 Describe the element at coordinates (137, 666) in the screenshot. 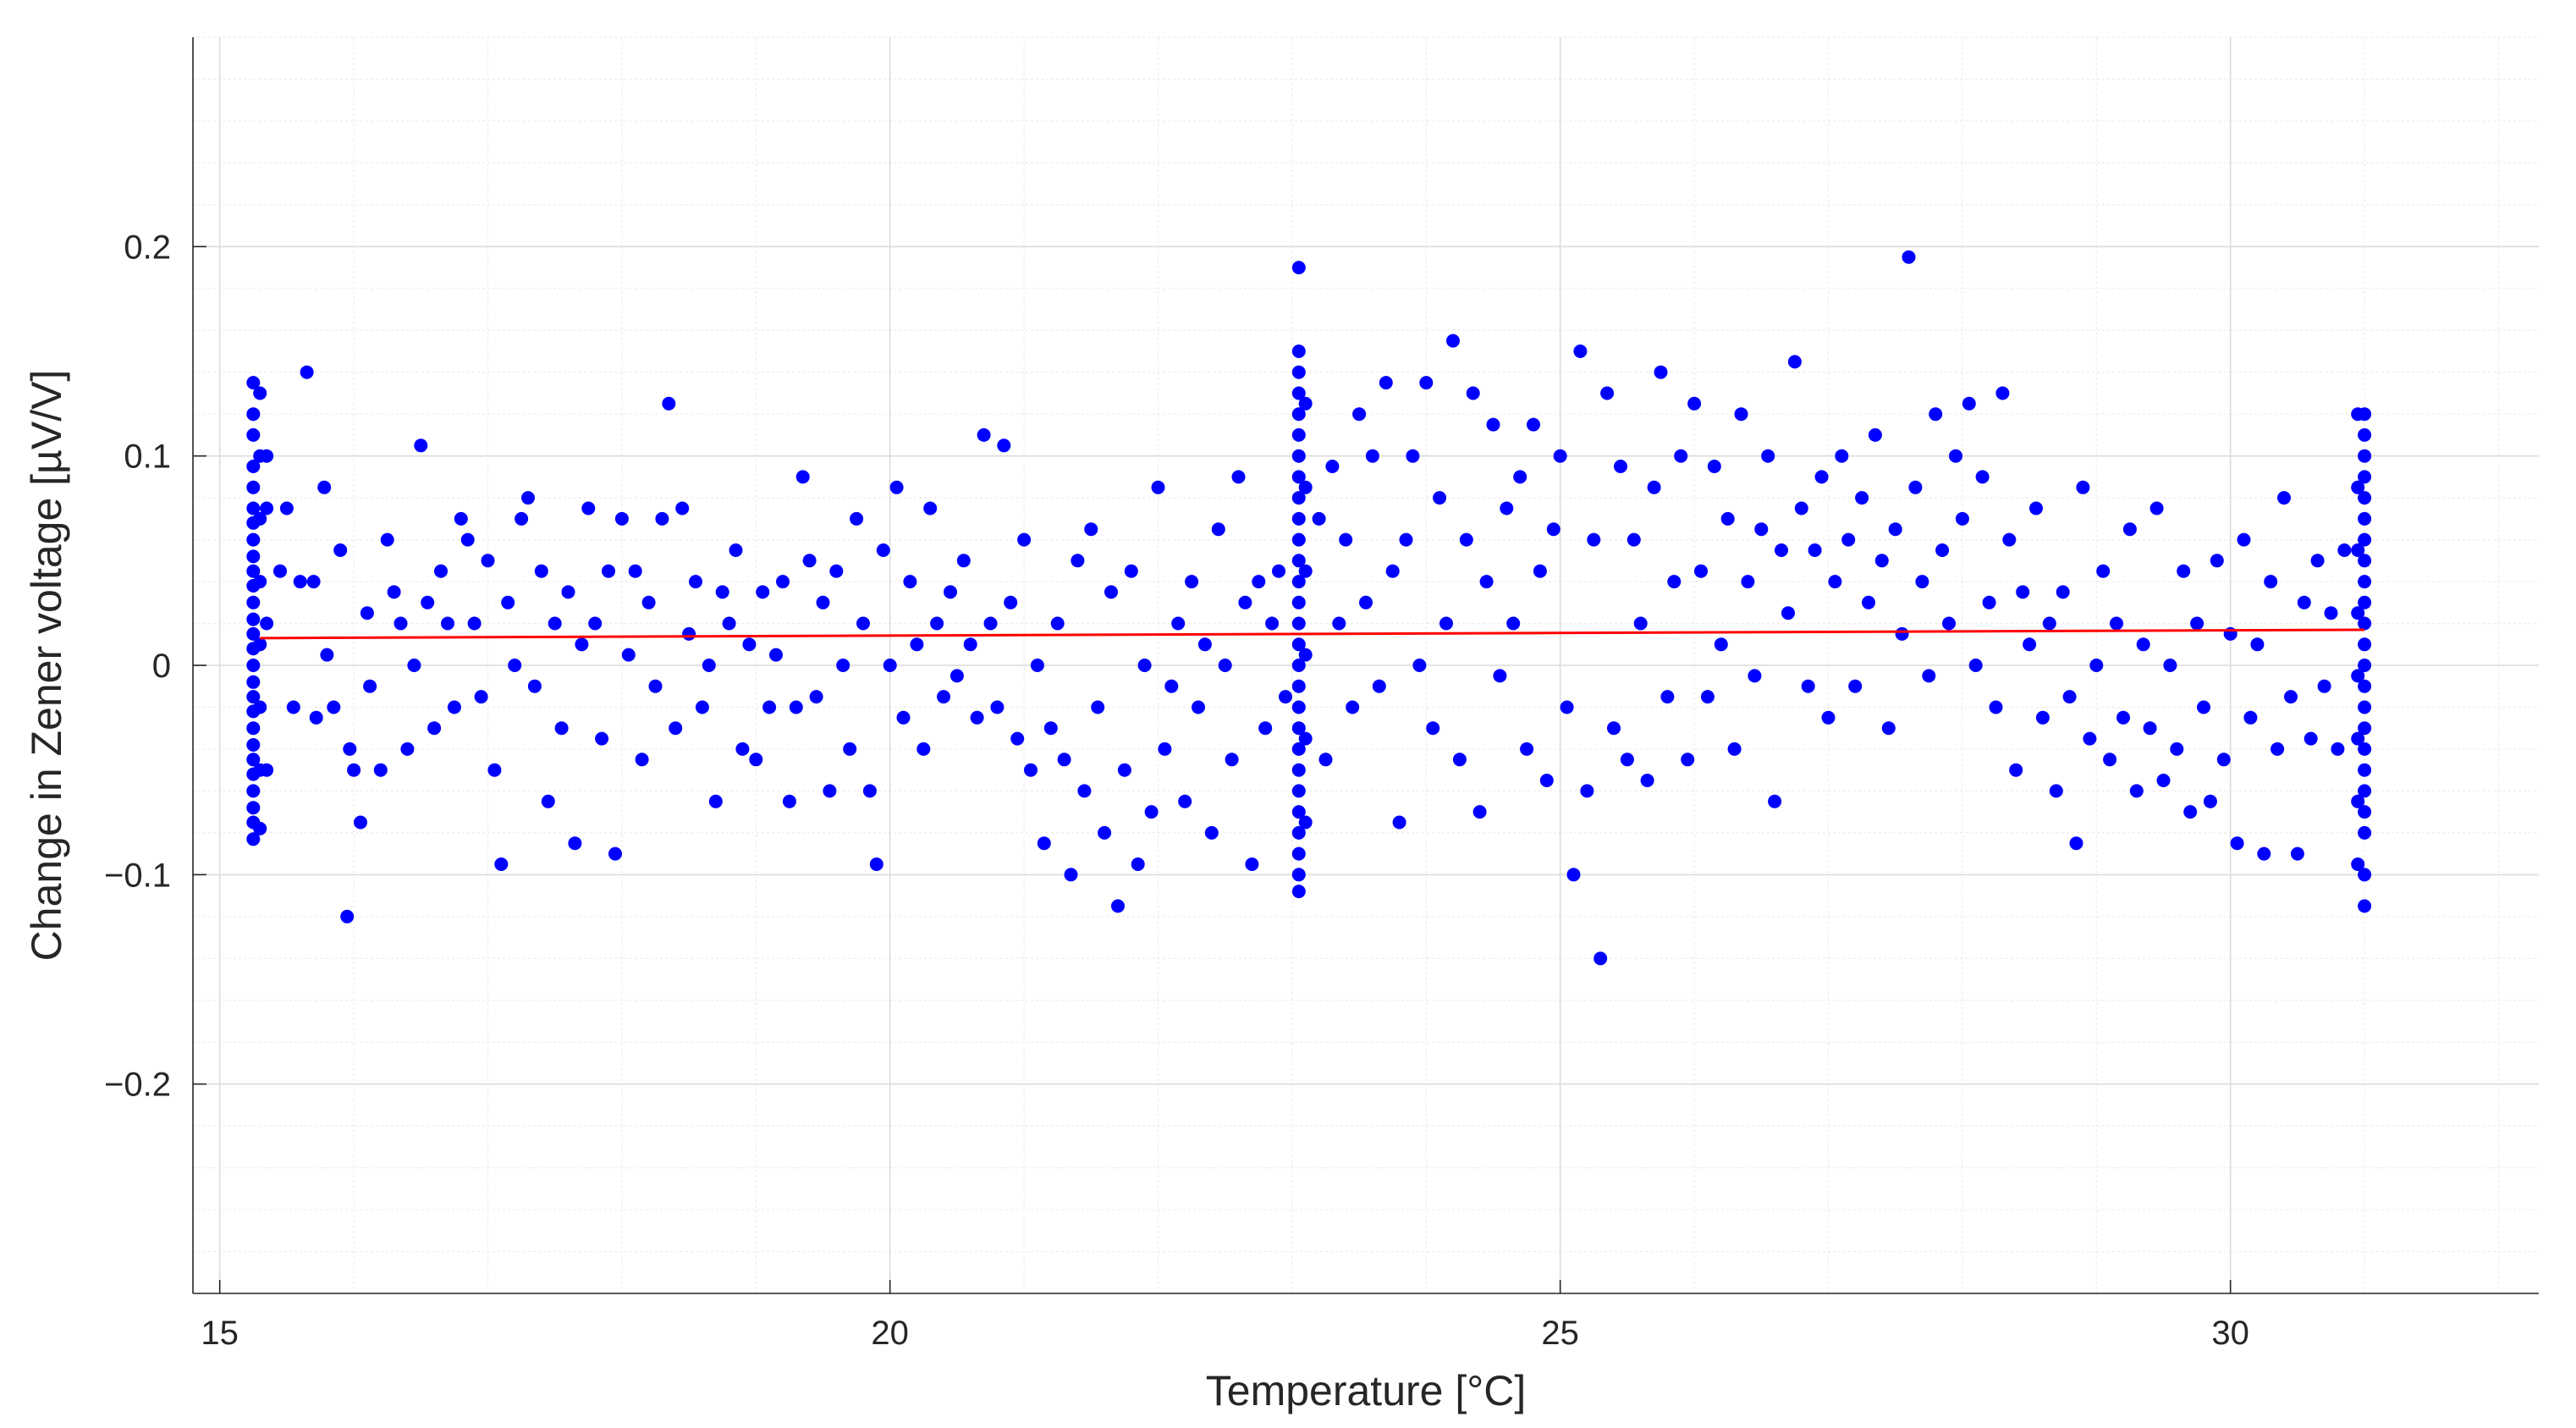

I see `y-tick-labels: −0.2 −0.1 0 0.1 0.2` at that location.